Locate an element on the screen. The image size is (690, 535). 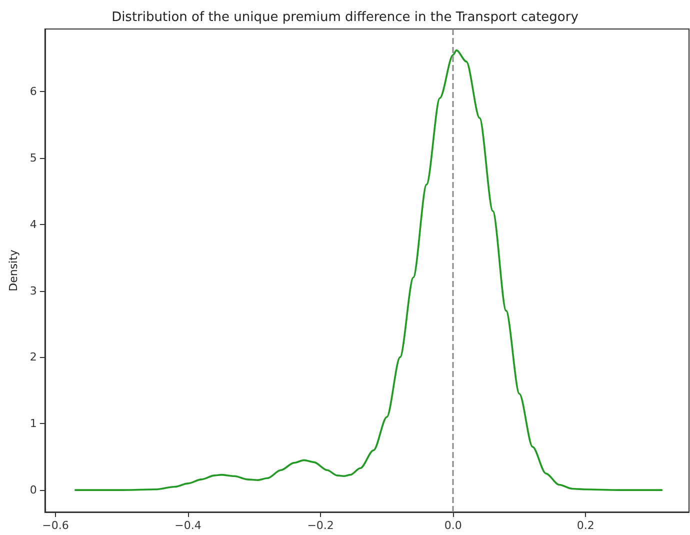
x-tick-label: 0.2 is located at coordinates (585, 525).